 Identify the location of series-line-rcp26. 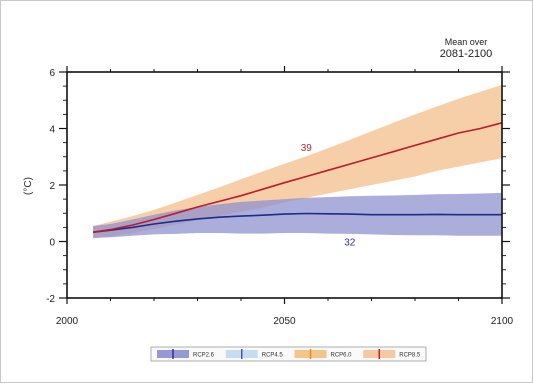
(297, 222).